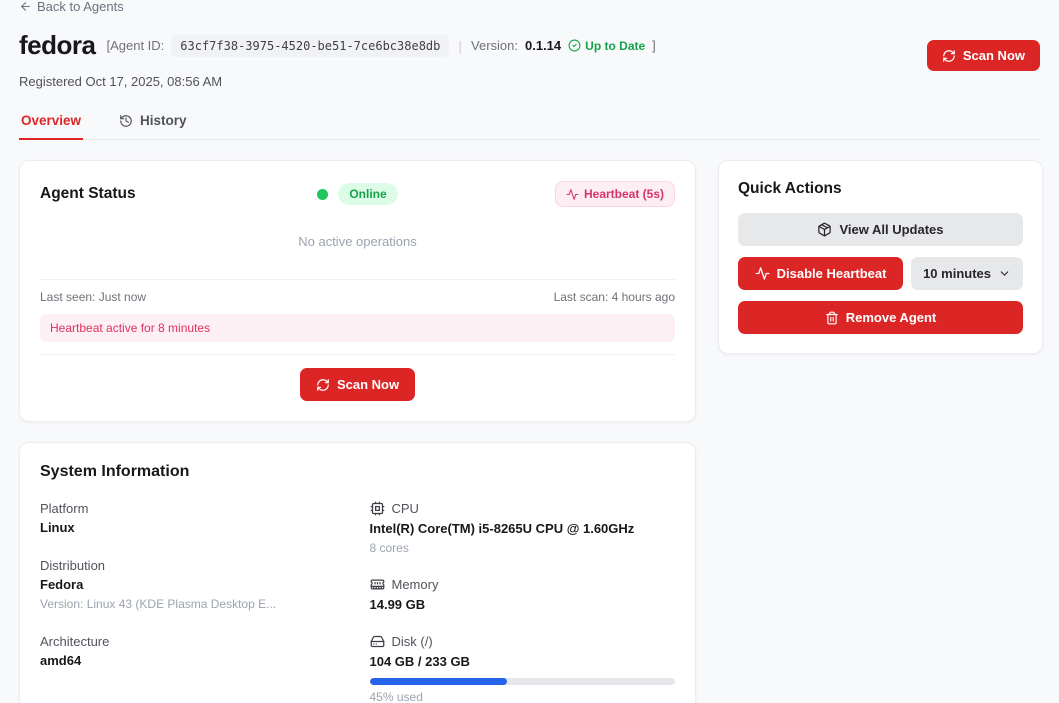  I want to click on tab-overview-label: Overview, so click(51, 120).